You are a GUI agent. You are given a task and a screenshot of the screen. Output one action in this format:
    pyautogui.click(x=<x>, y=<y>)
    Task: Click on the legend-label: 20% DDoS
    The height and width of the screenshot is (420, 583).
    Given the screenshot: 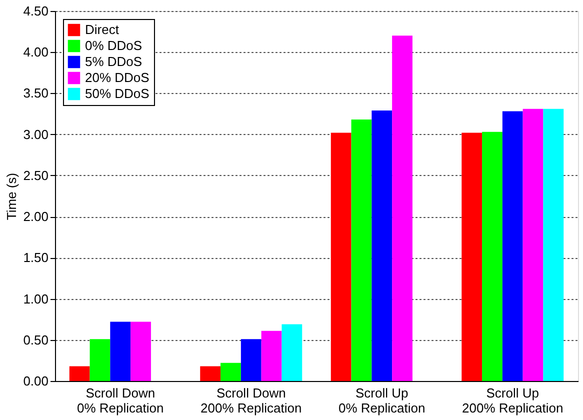 What is the action you would take?
    pyautogui.click(x=117, y=77)
    